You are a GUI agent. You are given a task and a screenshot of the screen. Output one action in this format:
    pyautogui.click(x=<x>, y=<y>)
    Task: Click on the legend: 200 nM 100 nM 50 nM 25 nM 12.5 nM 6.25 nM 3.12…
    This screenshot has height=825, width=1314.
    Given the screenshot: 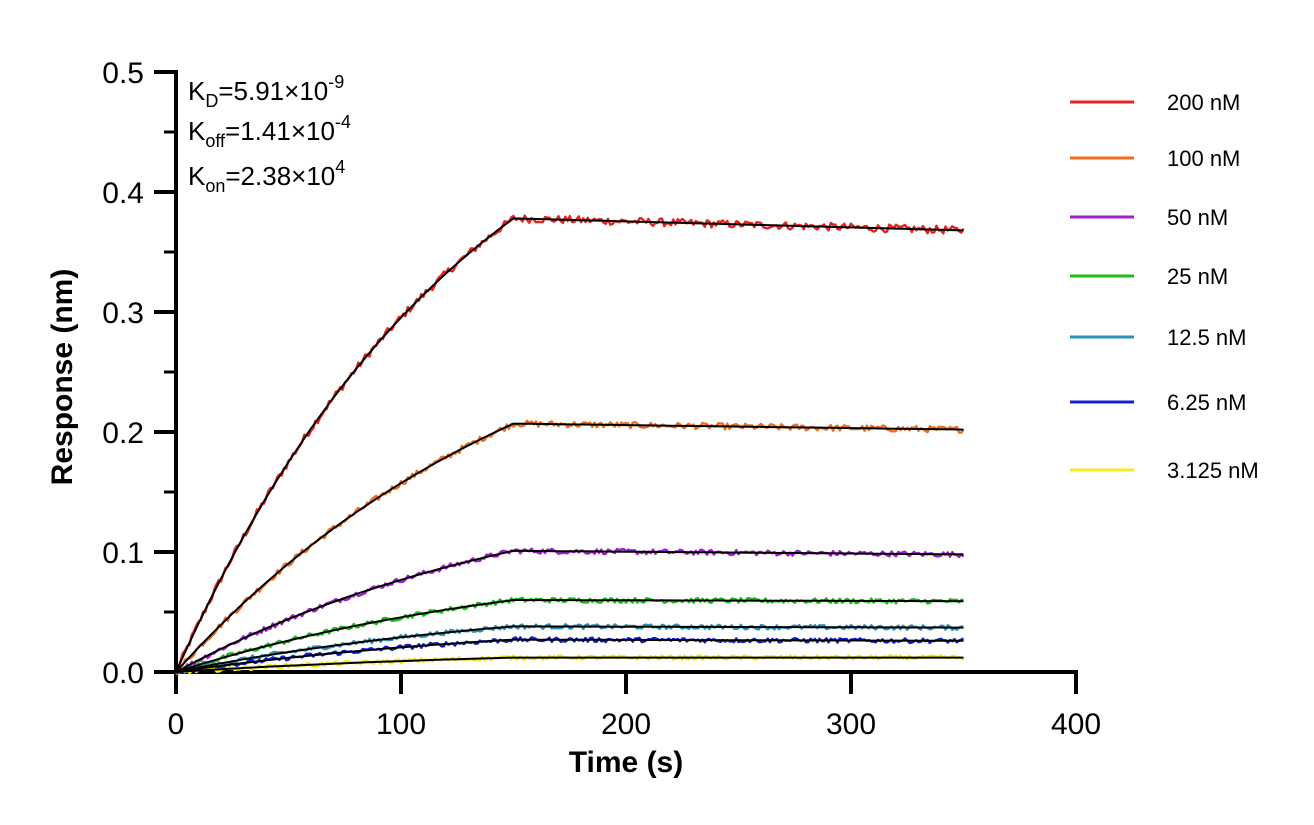 What is the action you would take?
    pyautogui.click(x=1164, y=286)
    